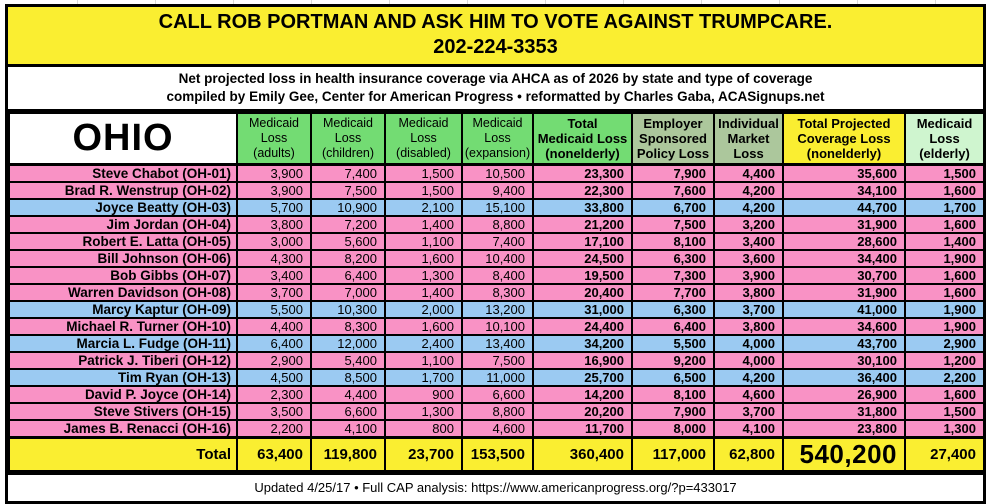 This screenshot has width=991, height=504. Describe the element at coordinates (274, 309) in the screenshot. I see `value-cell-medicaid-adults: 5,500` at that location.